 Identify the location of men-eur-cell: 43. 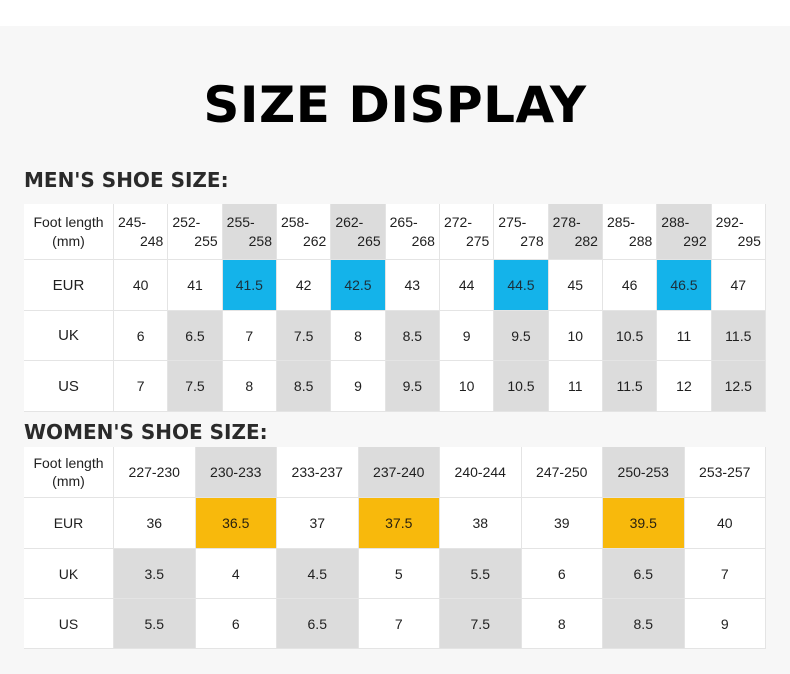
(412, 285).